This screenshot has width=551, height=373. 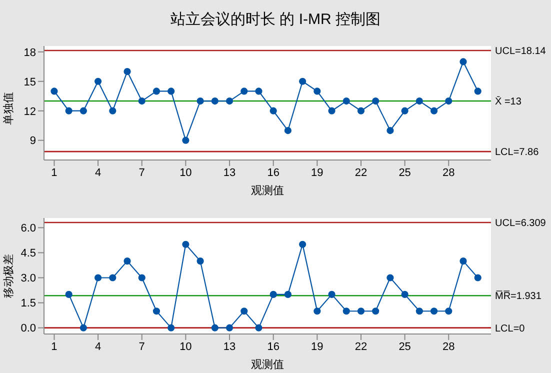 What do you see at coordinates (520, 52) in the screenshot?
I see `ref-line-label: UCL=18.14` at bounding box center [520, 52].